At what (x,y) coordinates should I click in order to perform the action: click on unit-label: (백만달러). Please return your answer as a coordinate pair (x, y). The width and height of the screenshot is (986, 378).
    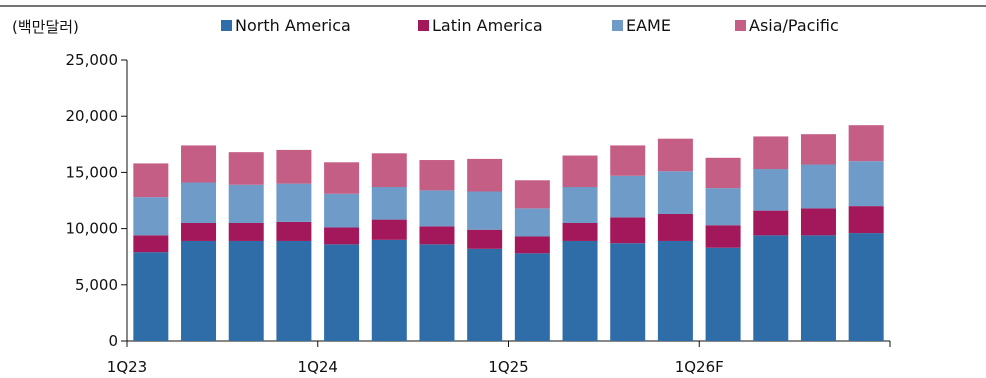
    Looking at the image, I should click on (45, 27).